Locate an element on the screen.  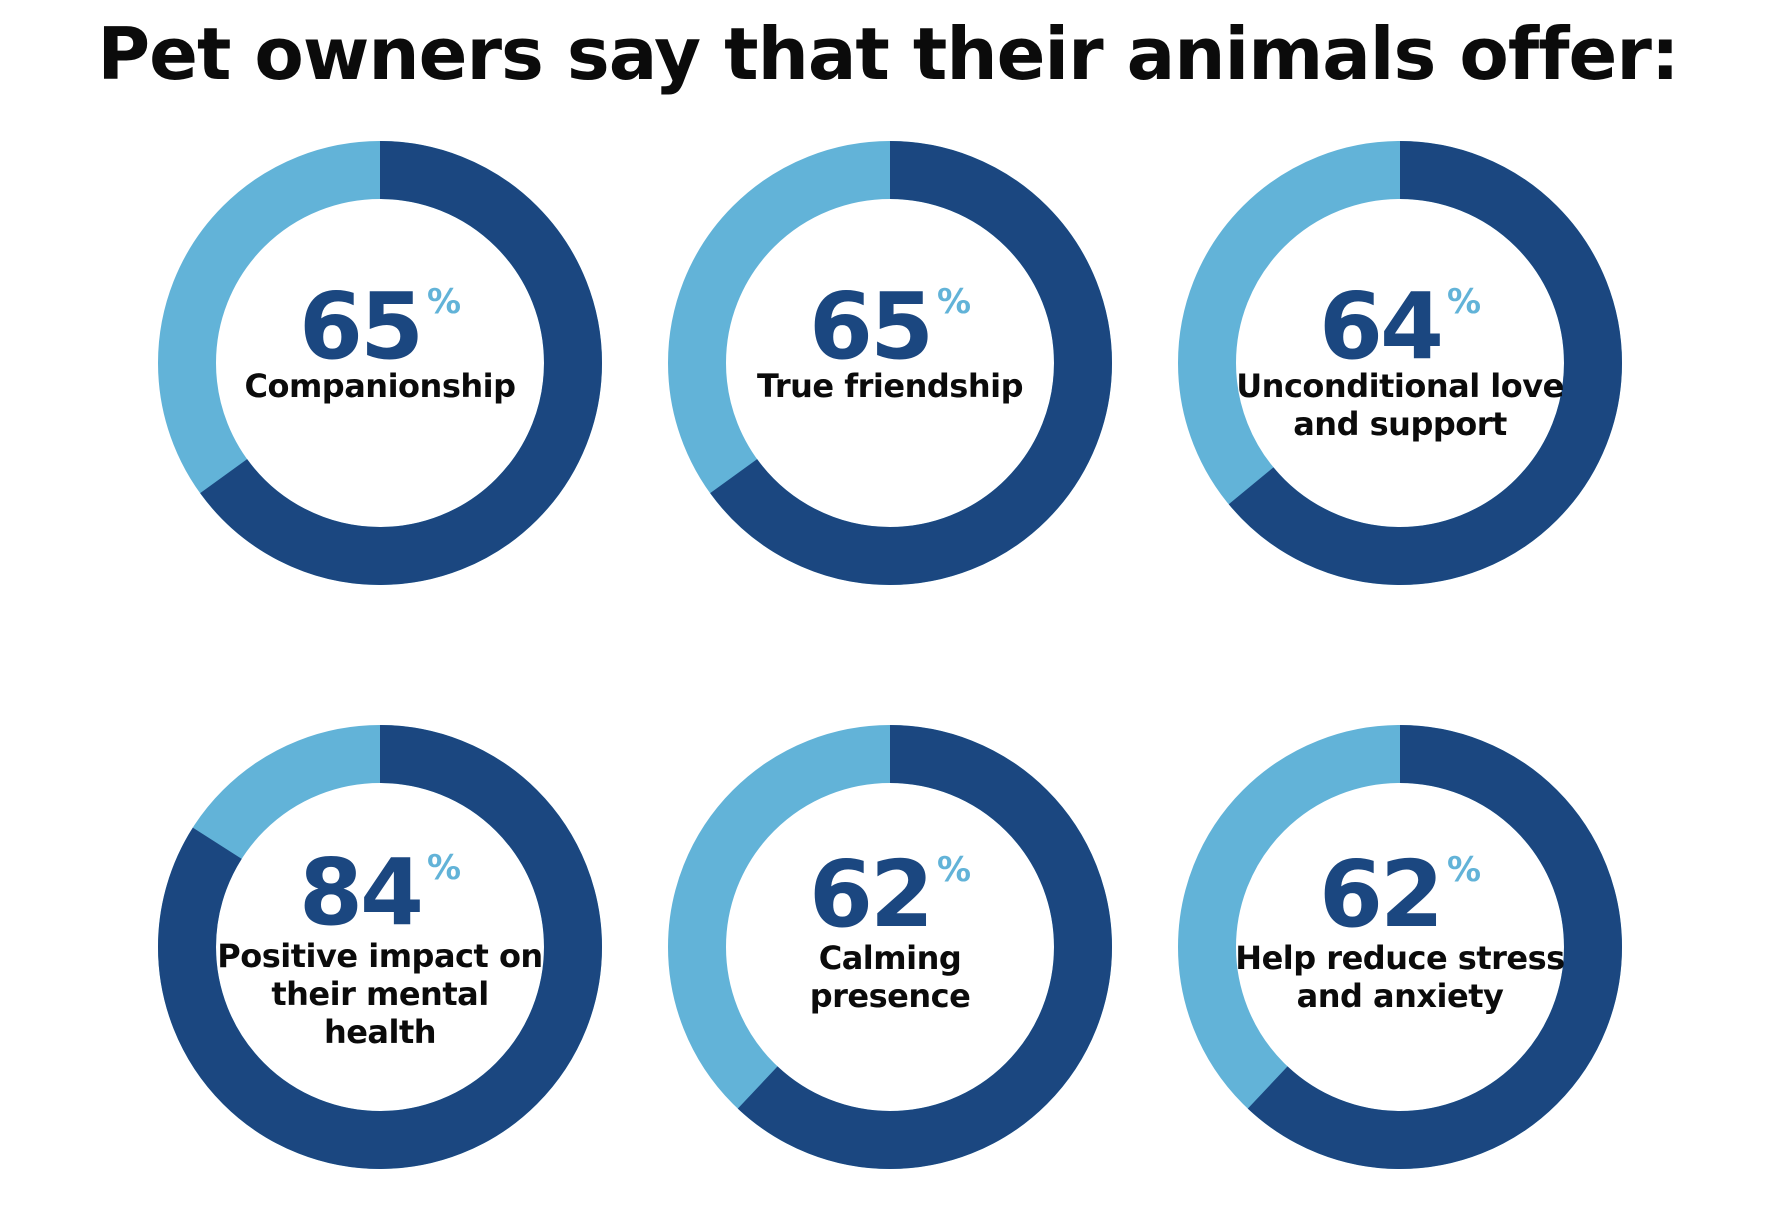
donut-chart-calming-presence: 62% Calming presence is located at coordinates (890, 947).